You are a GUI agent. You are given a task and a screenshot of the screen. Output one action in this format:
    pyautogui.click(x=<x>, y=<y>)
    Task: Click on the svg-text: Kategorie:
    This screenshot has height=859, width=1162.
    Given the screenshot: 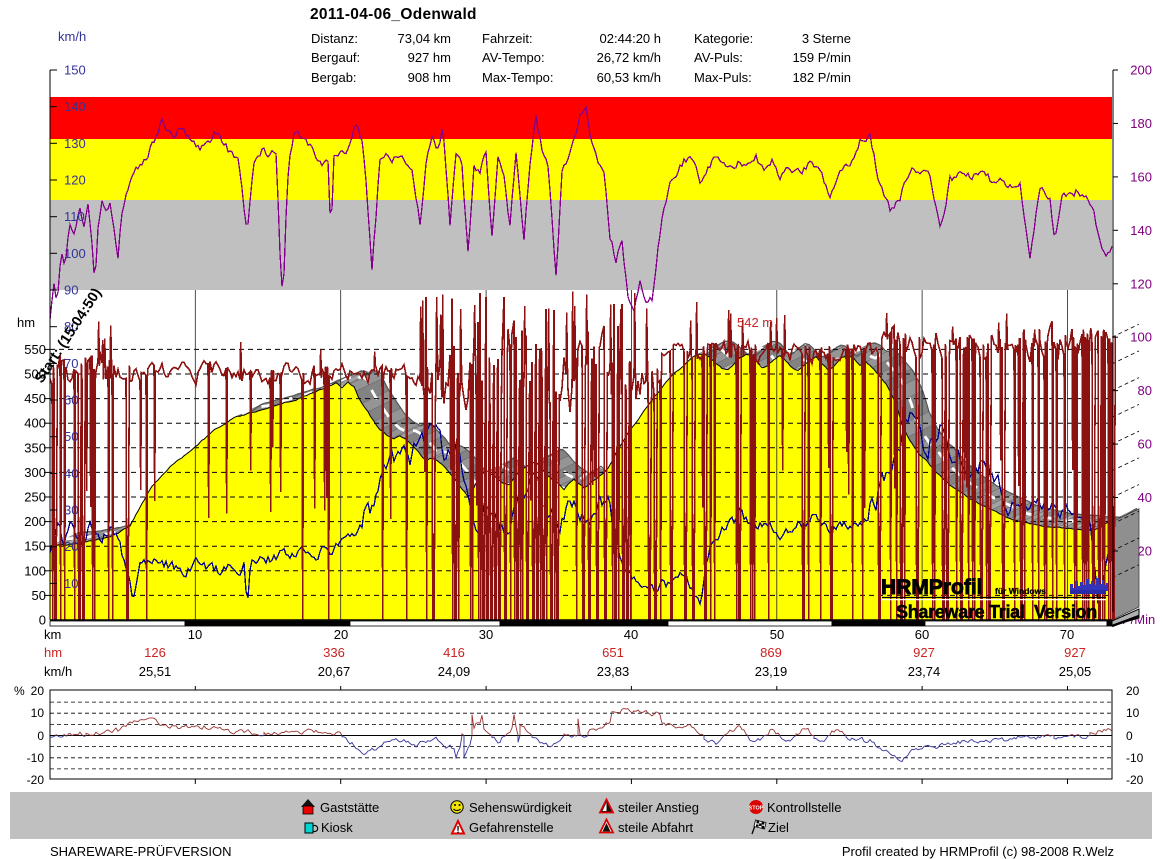 What is the action you would take?
    pyautogui.click(x=723, y=38)
    